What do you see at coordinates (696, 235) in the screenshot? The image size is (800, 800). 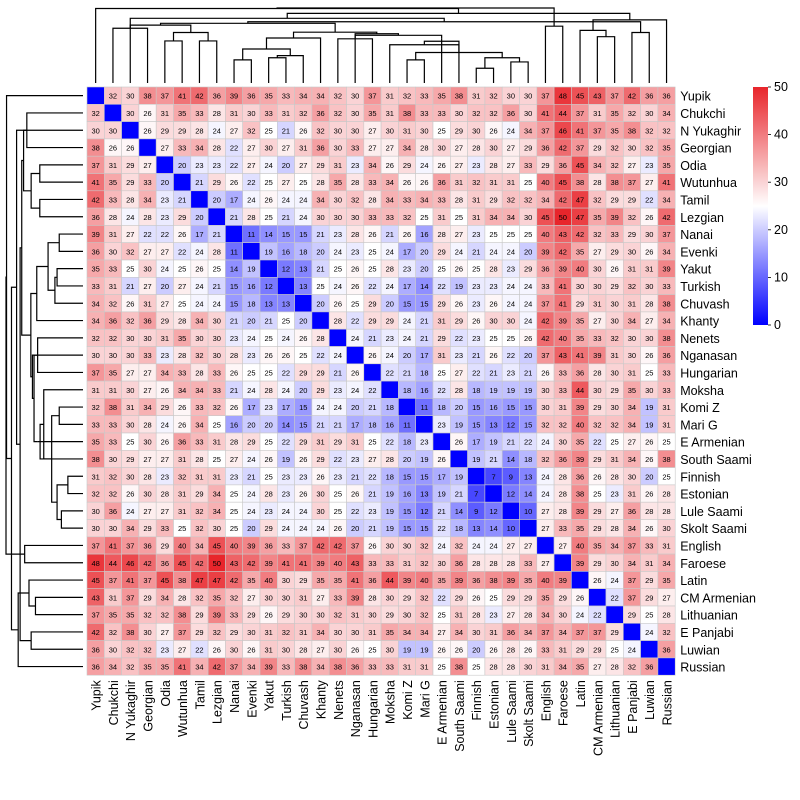 I see `row-label: Nanai` at bounding box center [696, 235].